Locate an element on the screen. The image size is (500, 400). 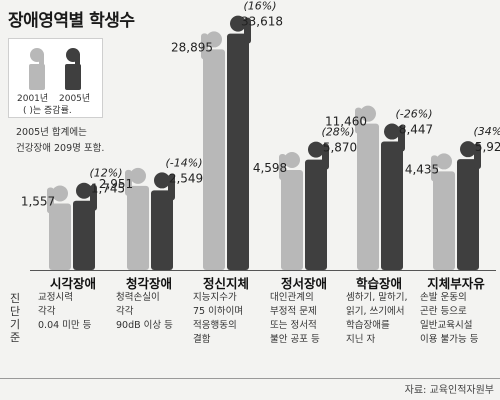
bar-2005-1-body is located at coordinates (162, 230).